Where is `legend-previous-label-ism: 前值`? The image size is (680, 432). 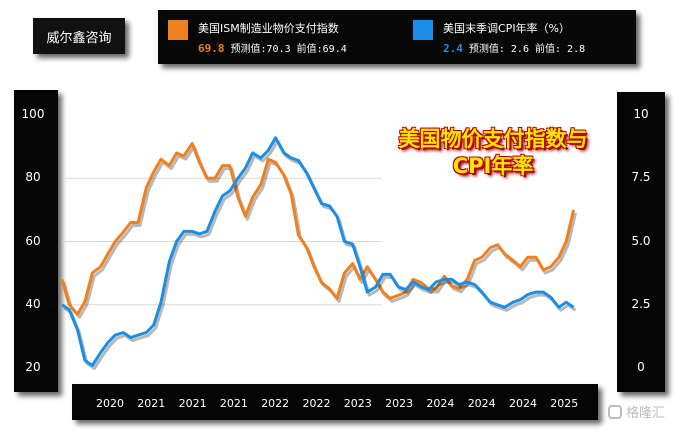 legend-previous-label-ism: 前值 is located at coordinates (306, 49).